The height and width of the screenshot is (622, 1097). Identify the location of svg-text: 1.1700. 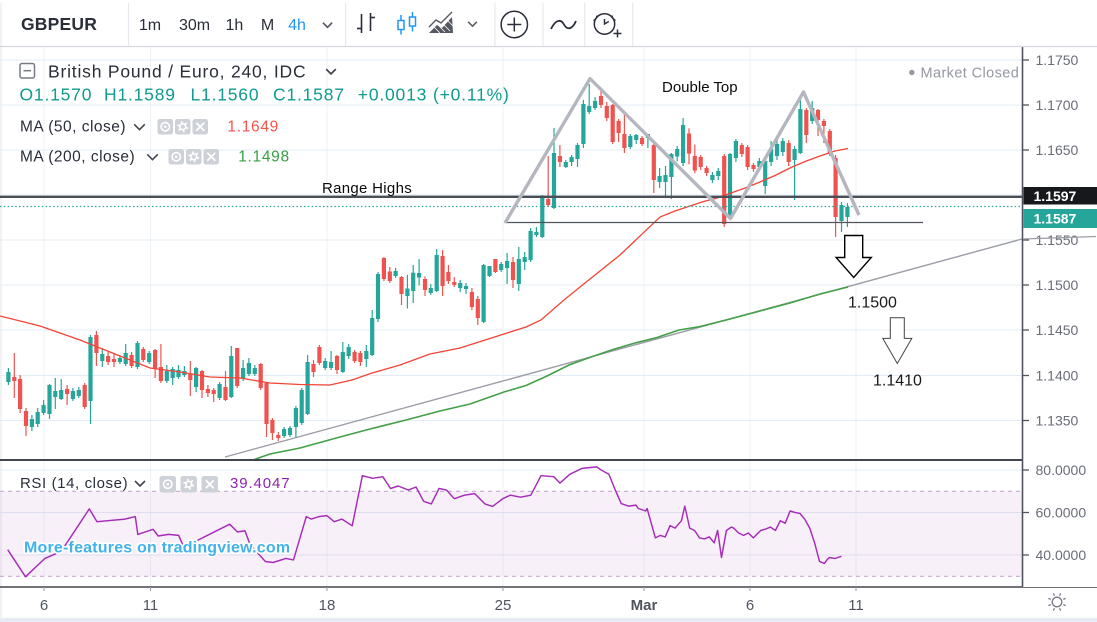
(1057, 105).